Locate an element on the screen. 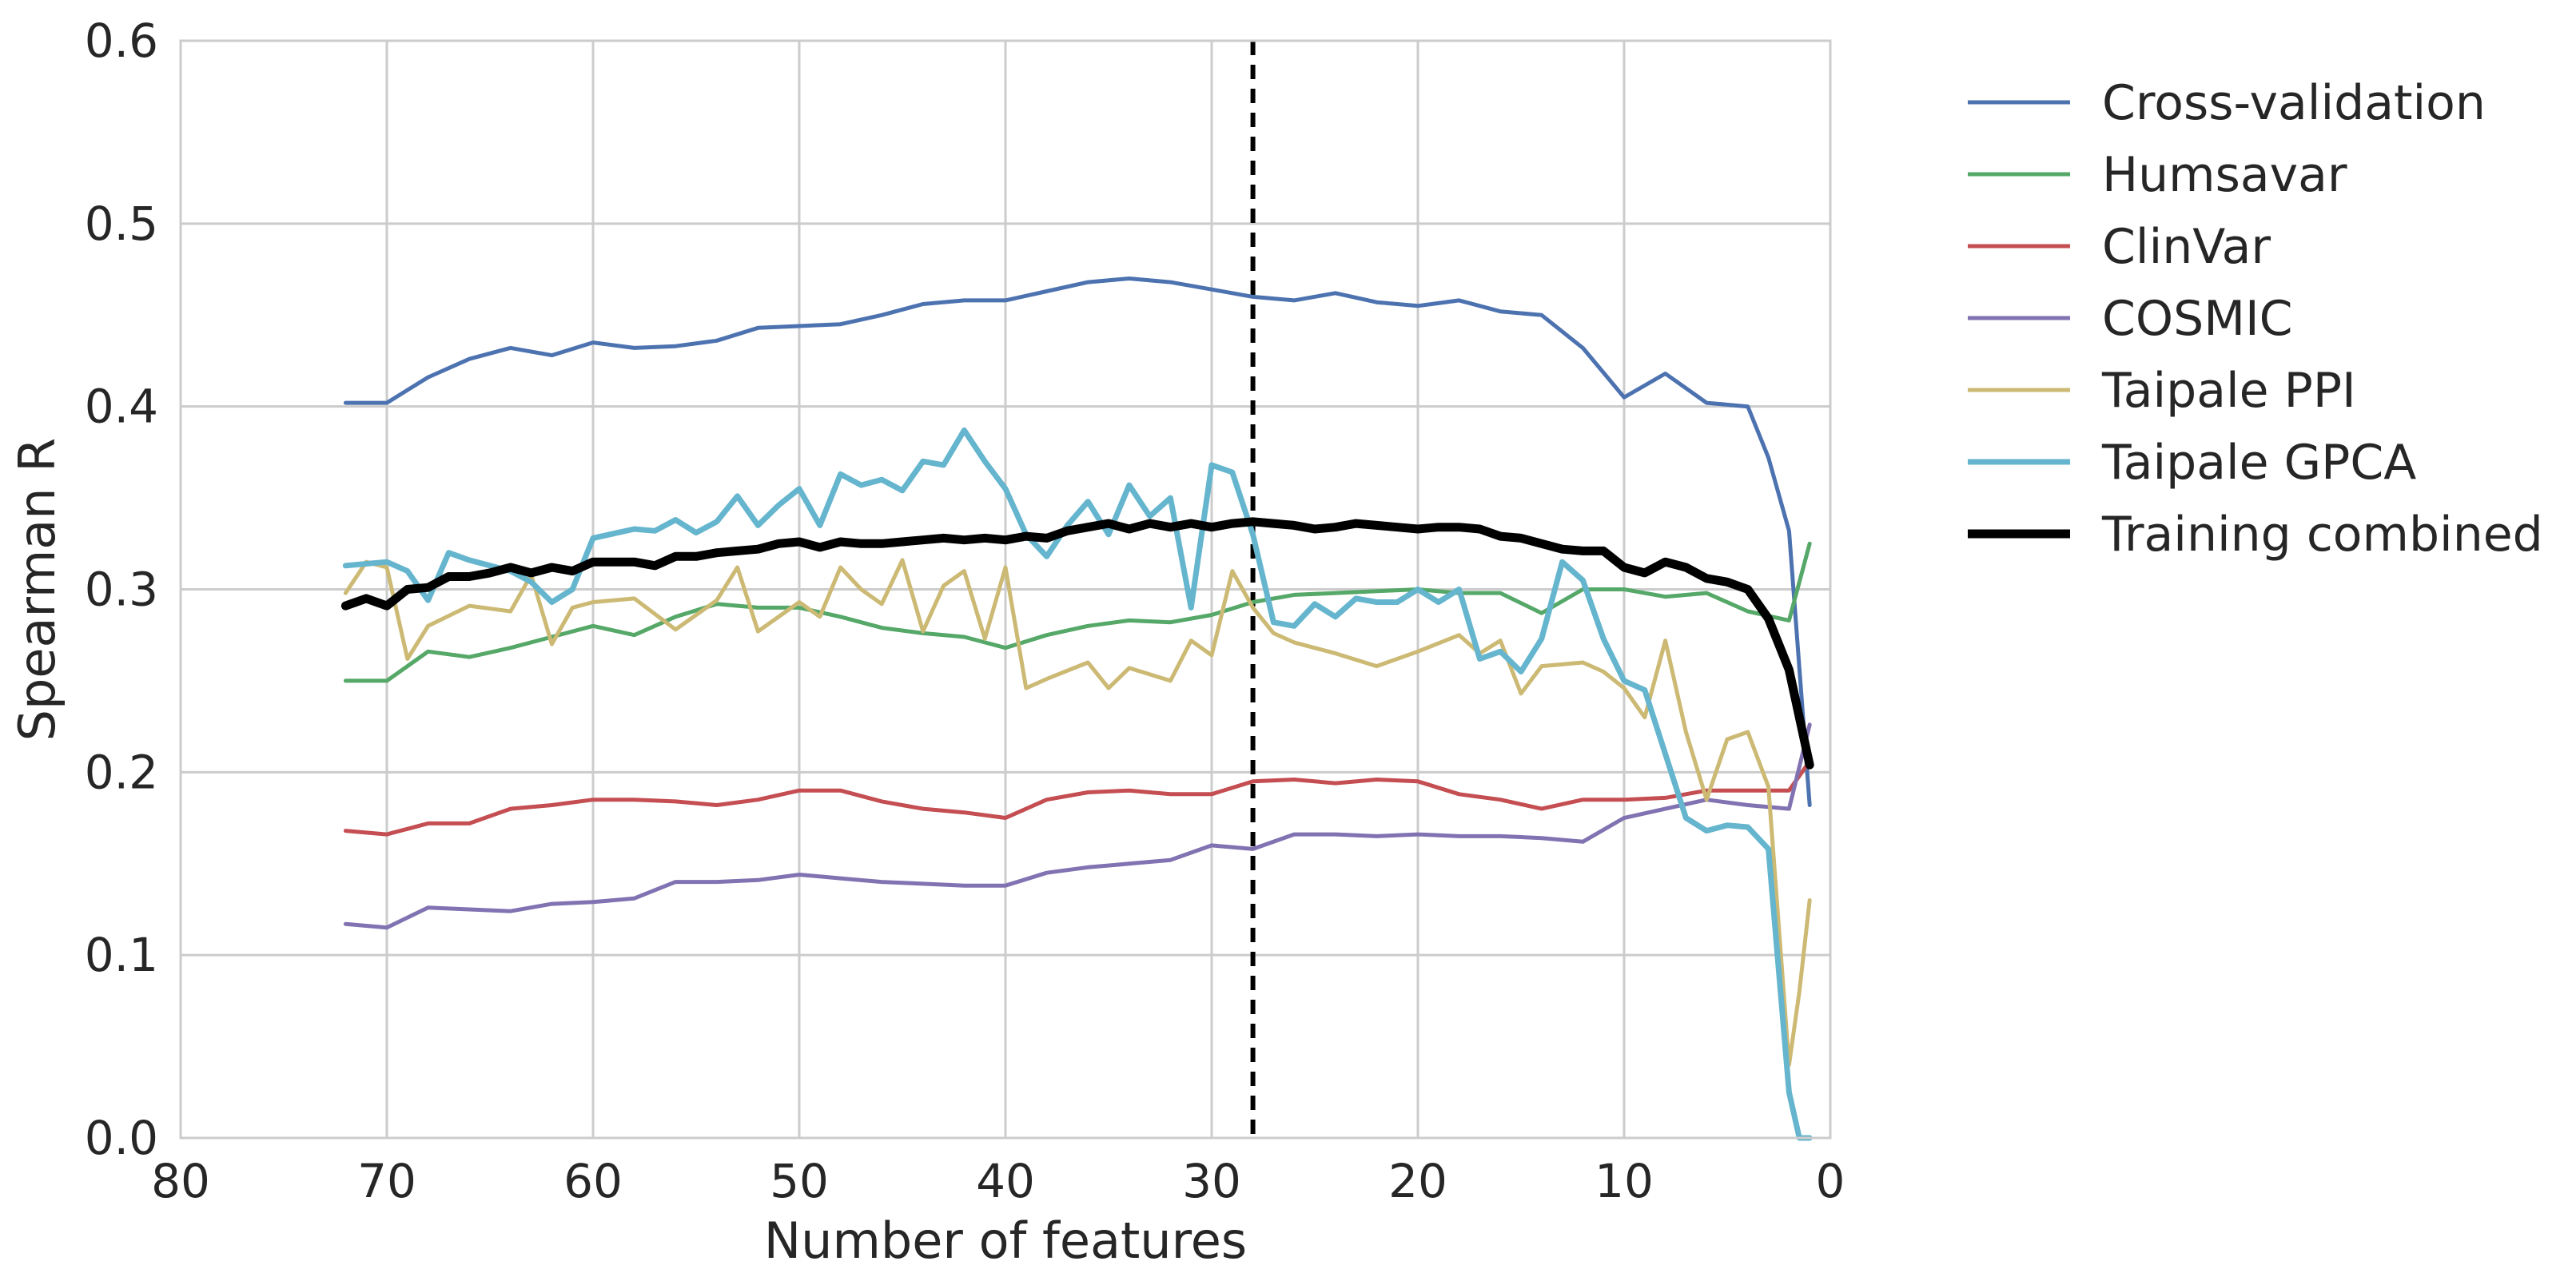 This screenshot has height=1281, width=2576. legend-label: Cross-validation is located at coordinates (2294, 103).